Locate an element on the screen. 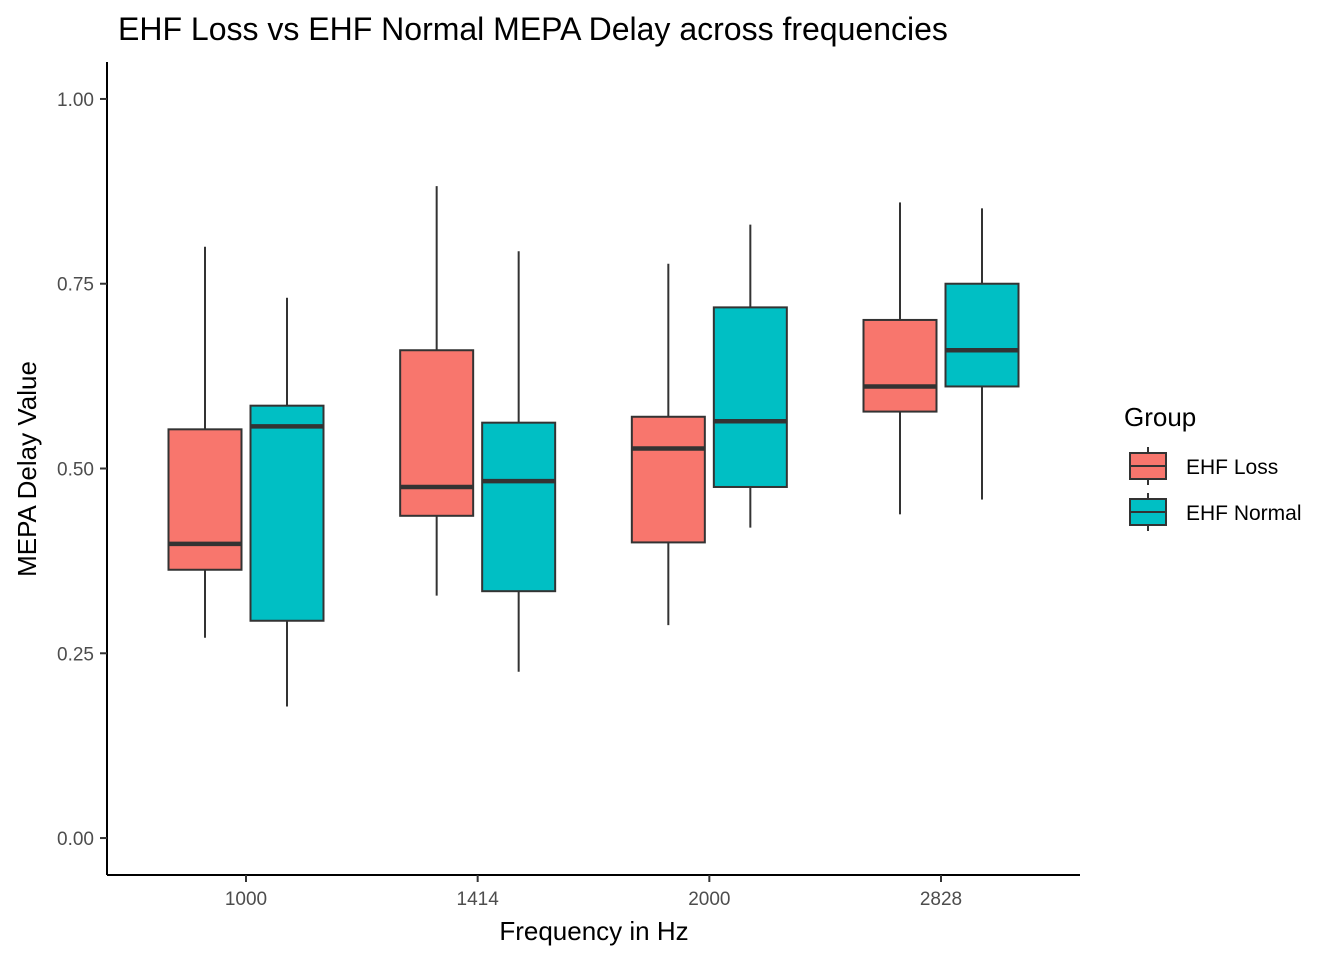 The image size is (1344, 960). y-tick-label: 0.50 is located at coordinates (75, 470).